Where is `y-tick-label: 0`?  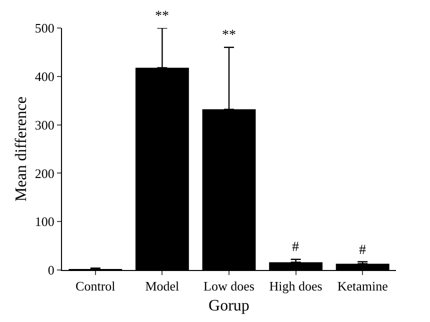 y-tick-label: 0 is located at coordinates (51, 270).